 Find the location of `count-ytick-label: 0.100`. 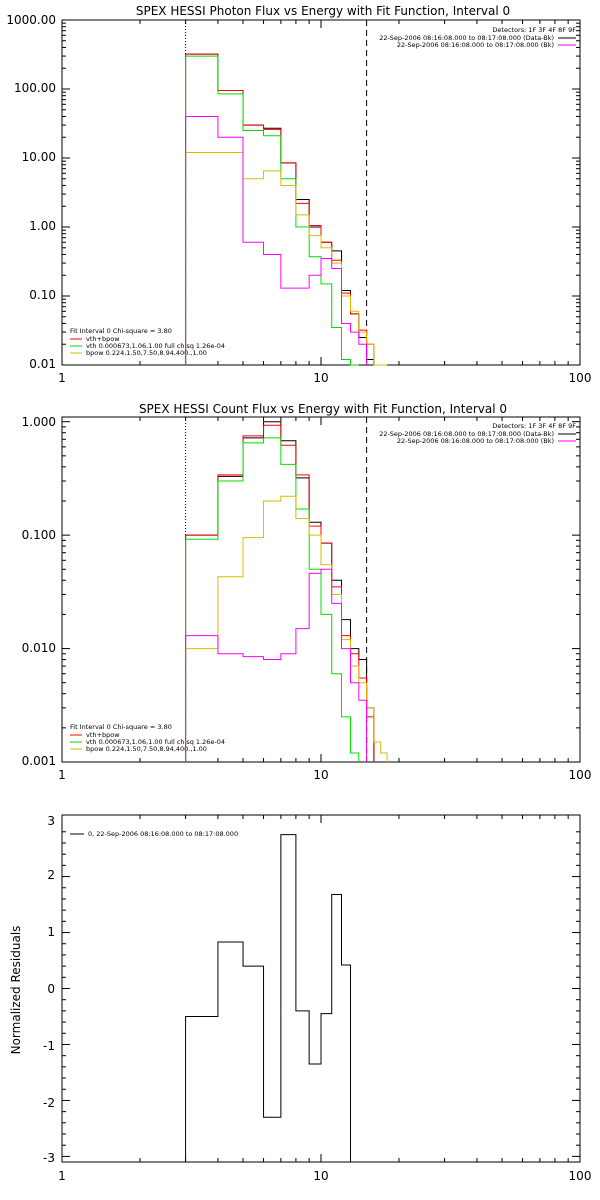

count-ytick-label: 0.100 is located at coordinates (39, 535).